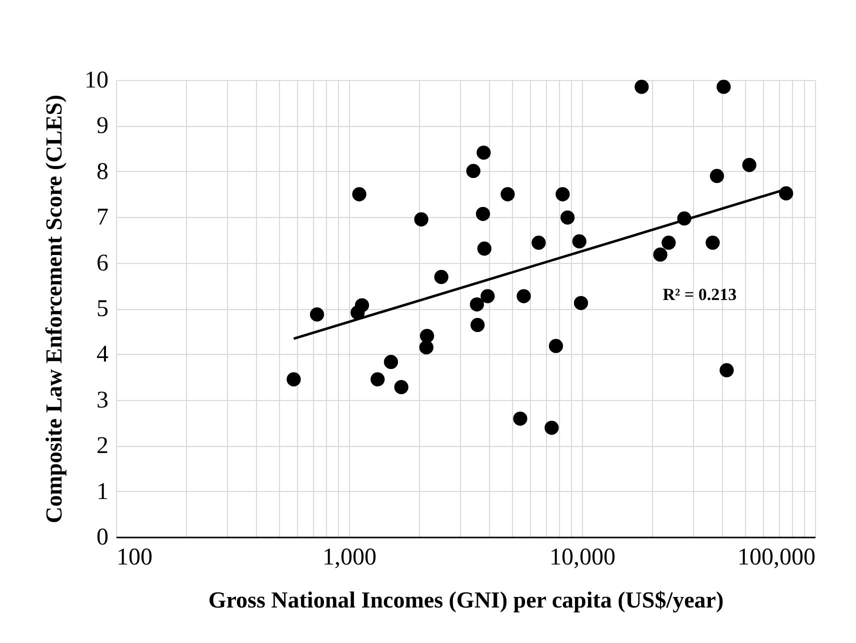 Image resolution: width=856 pixels, height=643 pixels. I want to click on y-tick-label: 10, so click(96, 81).